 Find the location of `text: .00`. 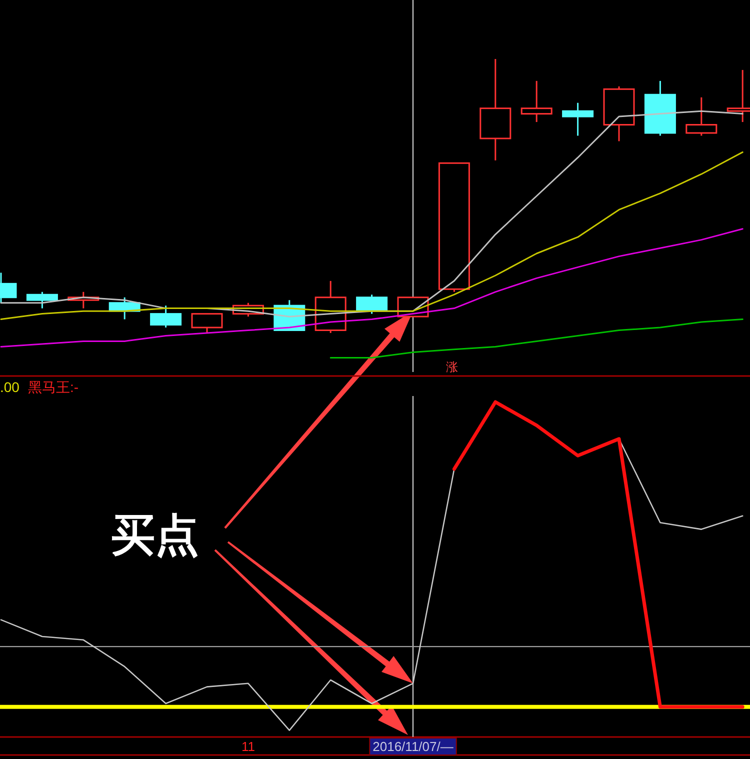

text: .00 is located at coordinates (10, 387).